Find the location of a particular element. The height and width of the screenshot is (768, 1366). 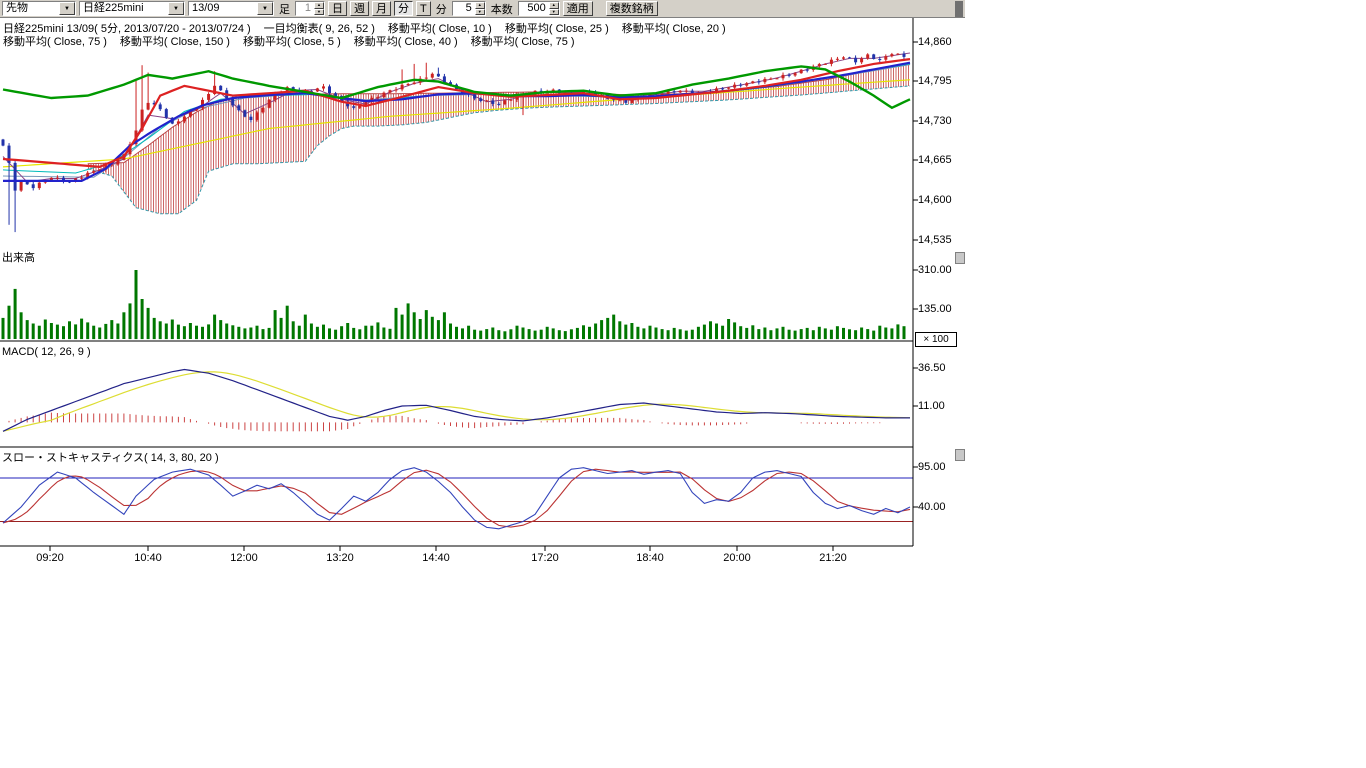

legend-ma5: 移動平均( Close, 5 ) is located at coordinates (291, 42).